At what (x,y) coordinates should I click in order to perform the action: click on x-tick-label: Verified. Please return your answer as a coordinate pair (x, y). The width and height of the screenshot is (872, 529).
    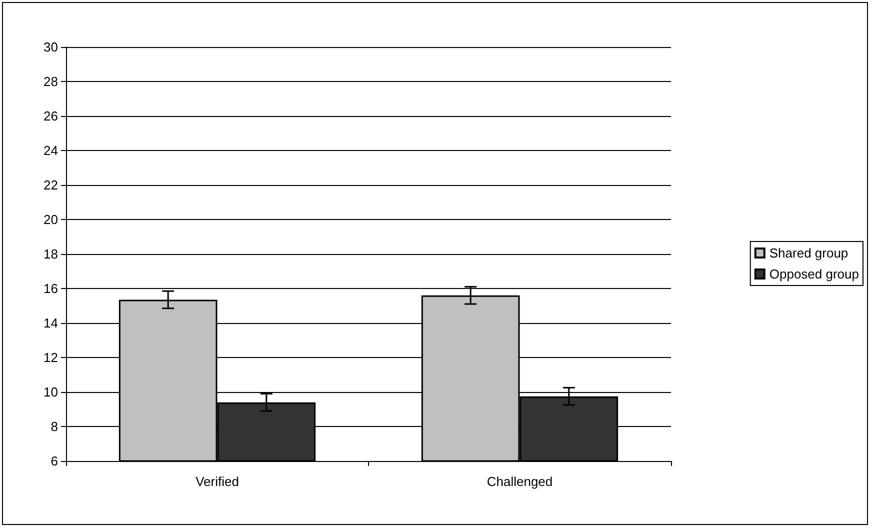
    Looking at the image, I should click on (217, 481).